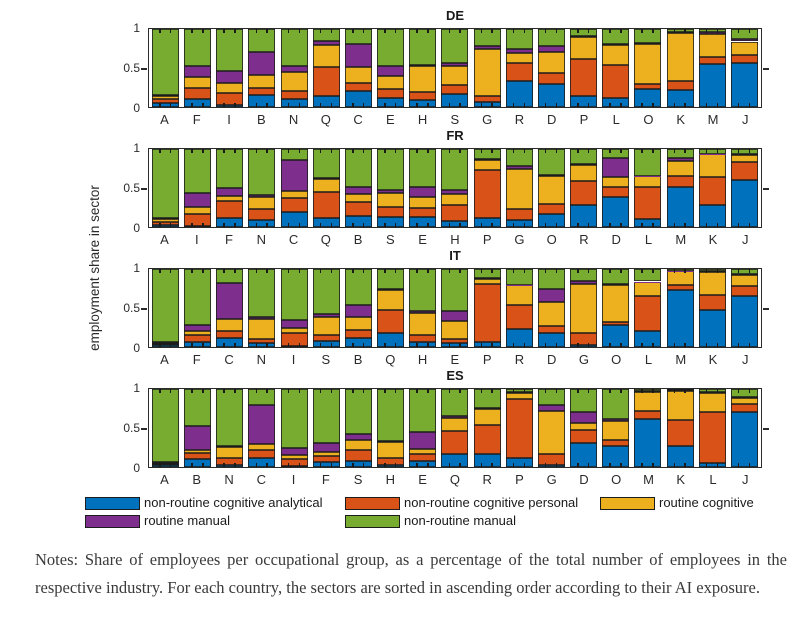 This screenshot has width=810, height=635. I want to click on bar-FR-E, so click(423, 188).